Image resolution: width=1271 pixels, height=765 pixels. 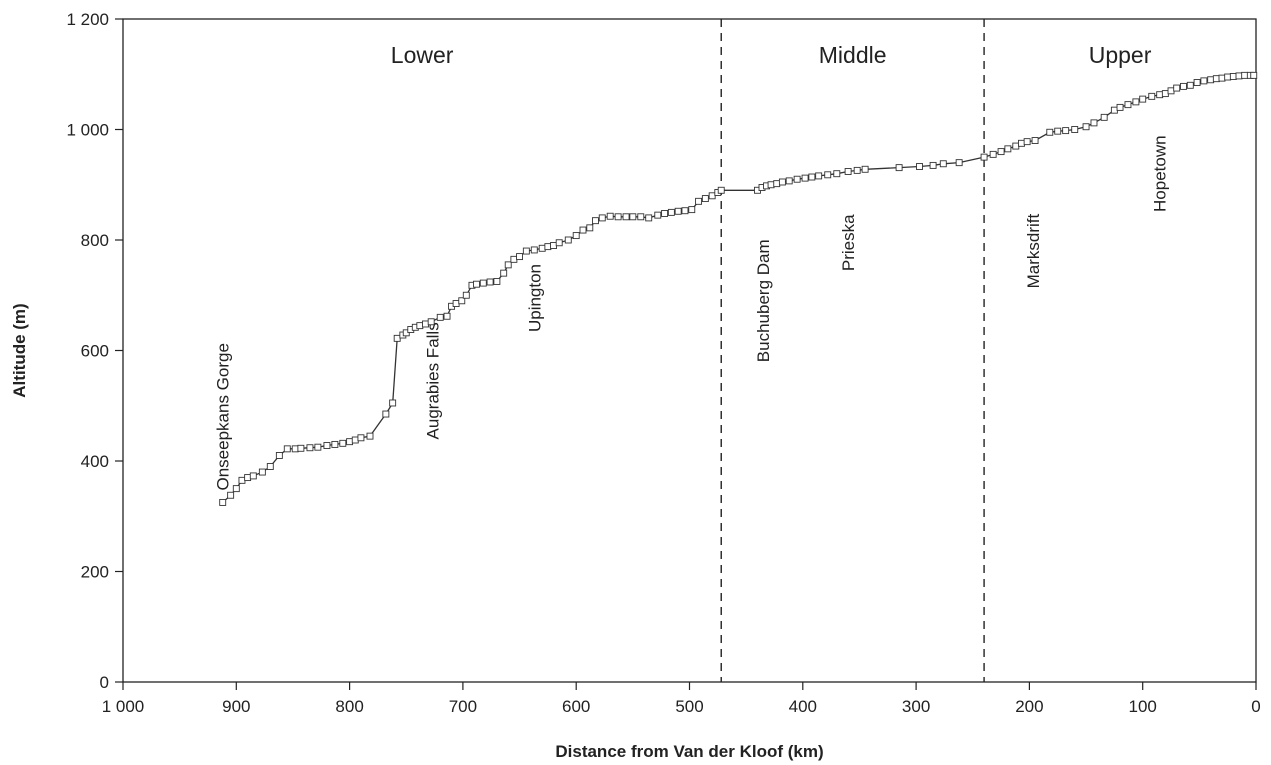 What do you see at coordinates (1033, 250) in the screenshot?
I see `place-label: Marksdrift` at bounding box center [1033, 250].